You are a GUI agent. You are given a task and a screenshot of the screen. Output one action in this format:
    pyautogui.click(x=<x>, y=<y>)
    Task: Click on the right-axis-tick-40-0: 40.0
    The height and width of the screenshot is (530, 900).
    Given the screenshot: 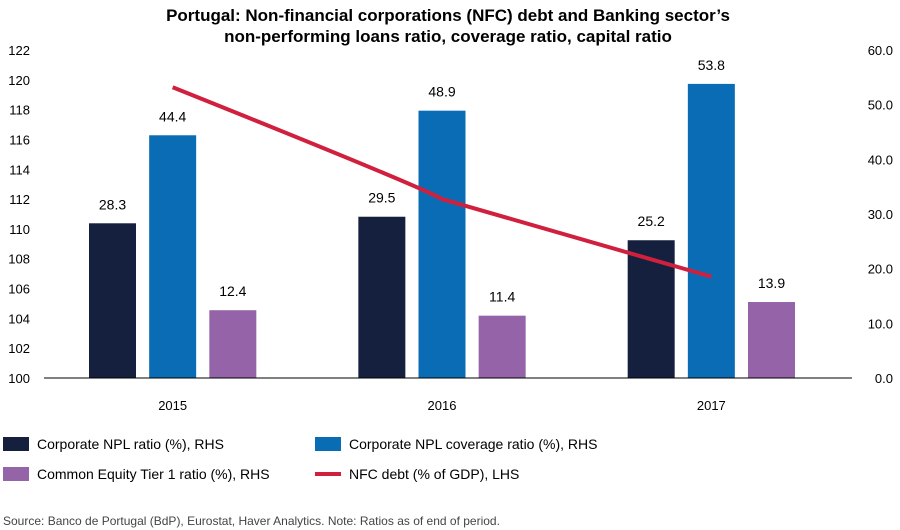 What is the action you would take?
    pyautogui.click(x=880, y=159)
    